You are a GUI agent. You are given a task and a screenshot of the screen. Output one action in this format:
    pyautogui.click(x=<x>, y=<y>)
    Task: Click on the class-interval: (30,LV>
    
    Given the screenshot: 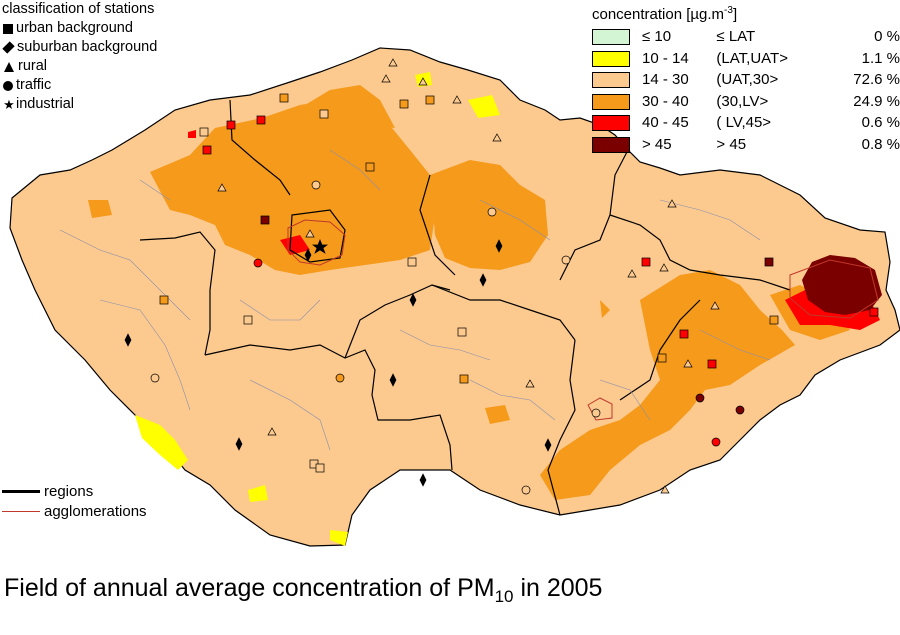 What is the action you would take?
    pyautogui.click(x=742, y=101)
    